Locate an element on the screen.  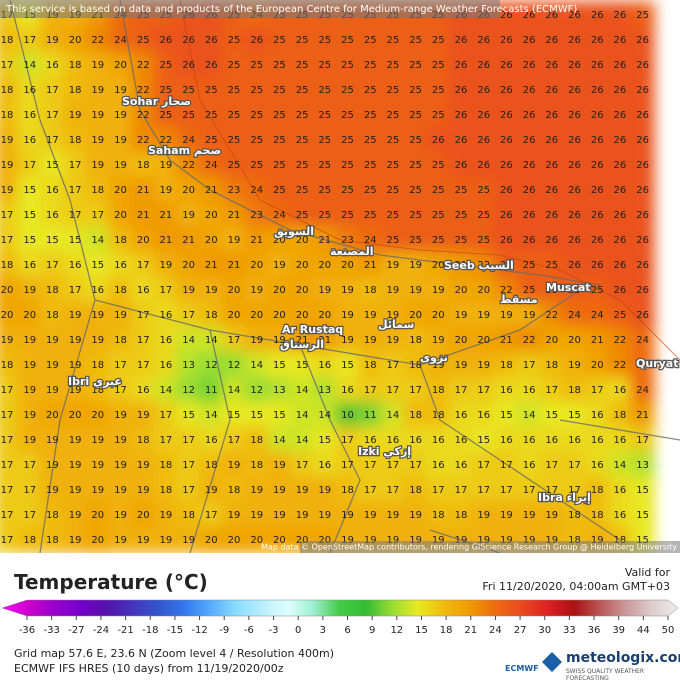
valid-for: Valid for is located at coordinates (647, 572).